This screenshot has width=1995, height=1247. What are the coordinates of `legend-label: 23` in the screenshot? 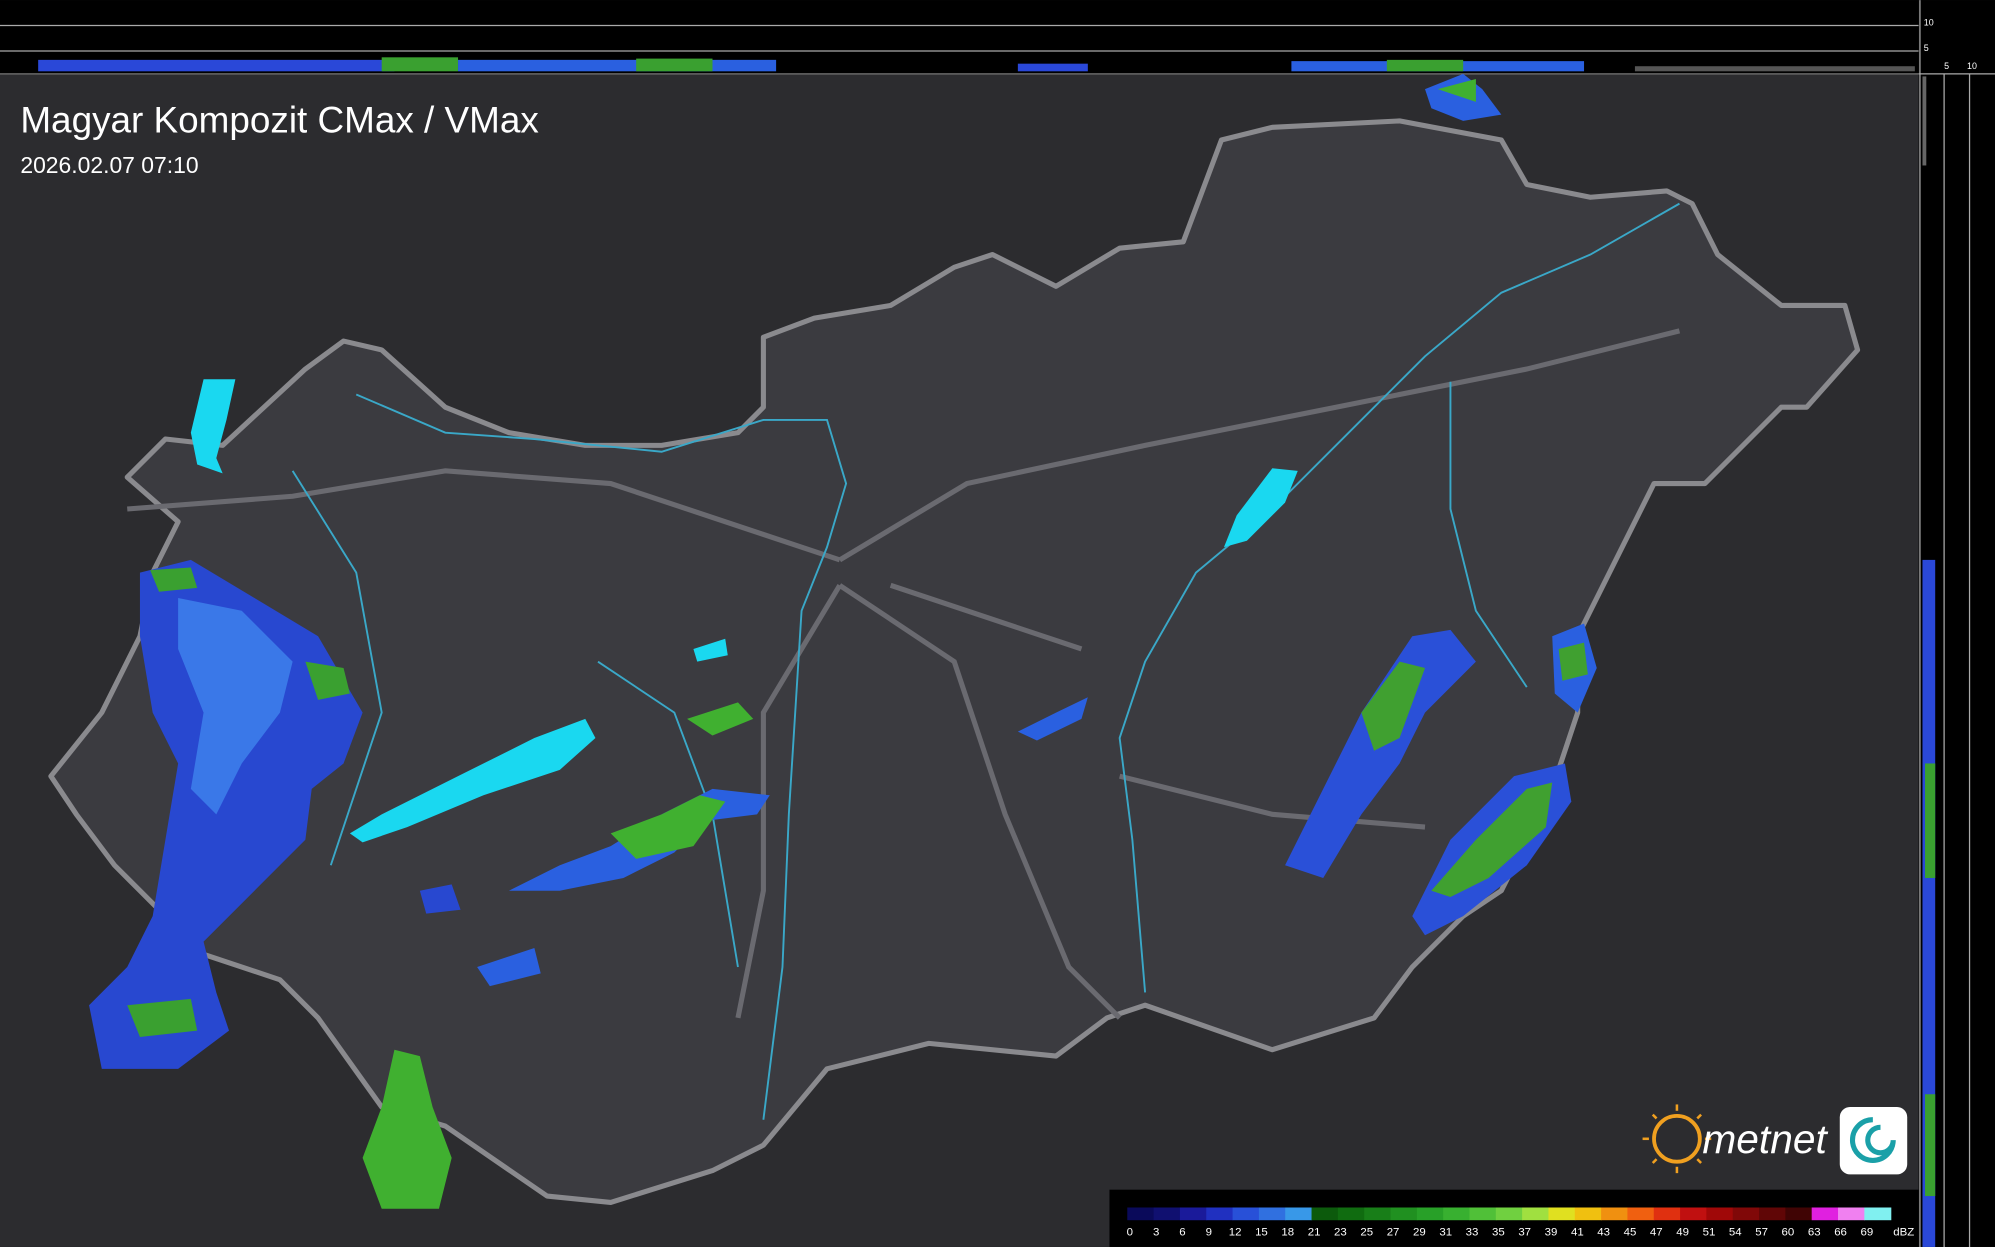 It's located at (1340, 1232).